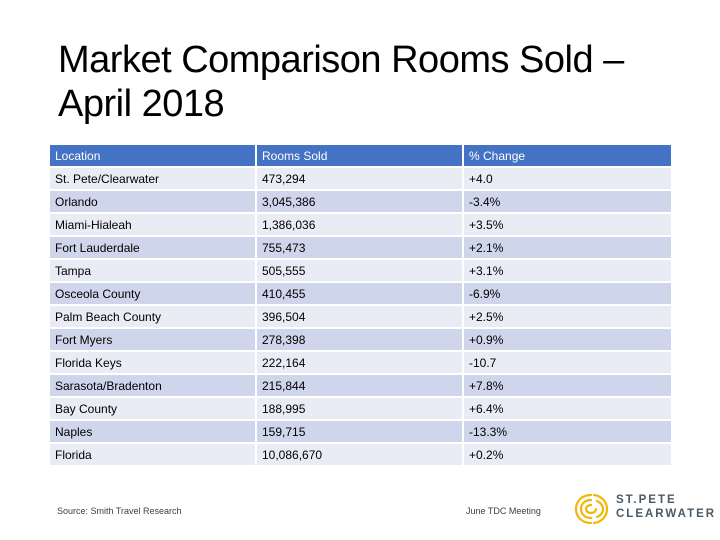 This screenshot has width=720, height=540. What do you see at coordinates (152, 247) in the screenshot?
I see `cell-location: Fort Lauderdale` at bounding box center [152, 247].